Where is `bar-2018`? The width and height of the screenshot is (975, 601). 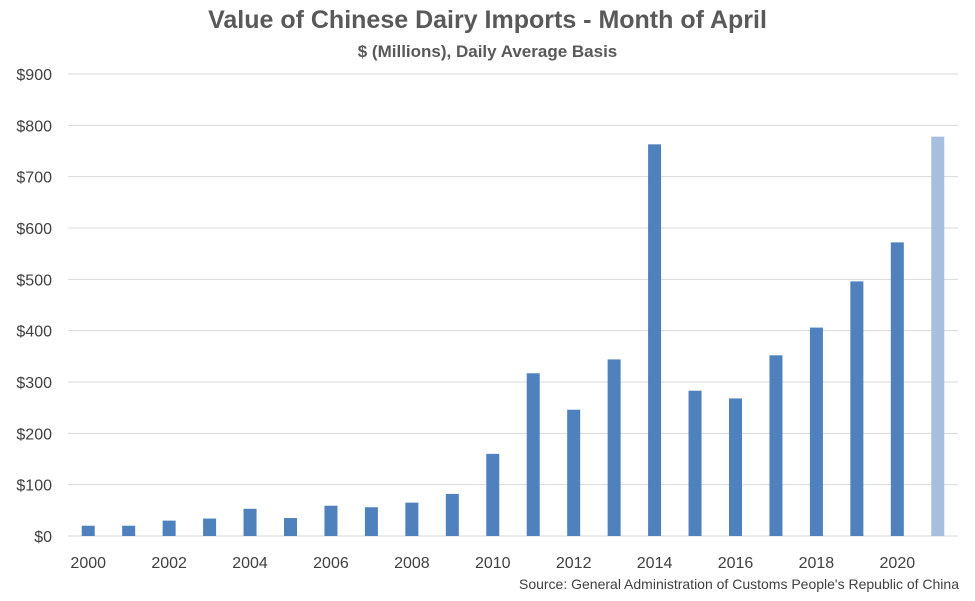
bar-2018 is located at coordinates (816, 431).